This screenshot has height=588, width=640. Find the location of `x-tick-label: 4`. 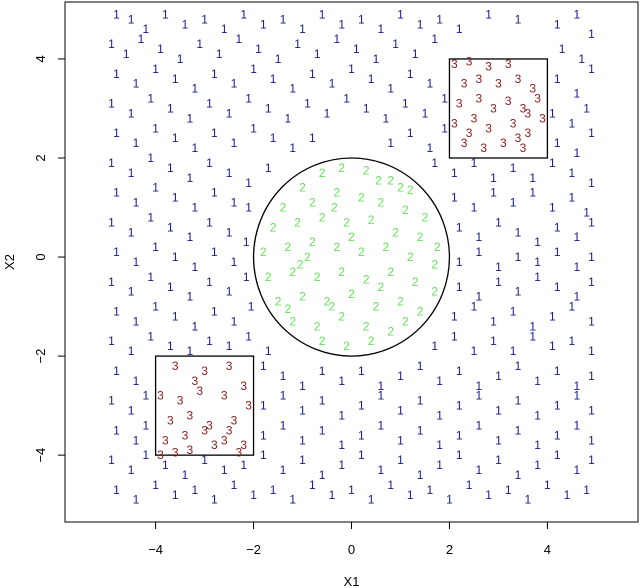

x-tick-label: 4 is located at coordinates (547, 549).